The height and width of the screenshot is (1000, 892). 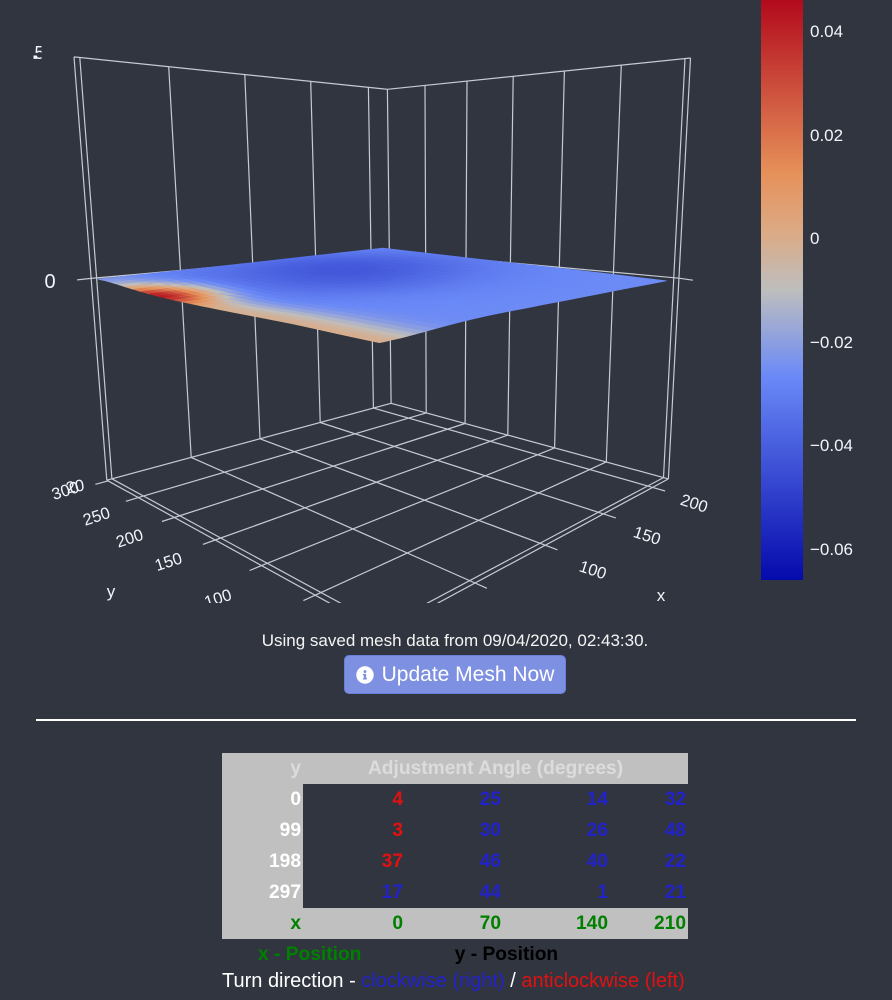 I want to click on svg-text: 250, so click(x=97, y=517).